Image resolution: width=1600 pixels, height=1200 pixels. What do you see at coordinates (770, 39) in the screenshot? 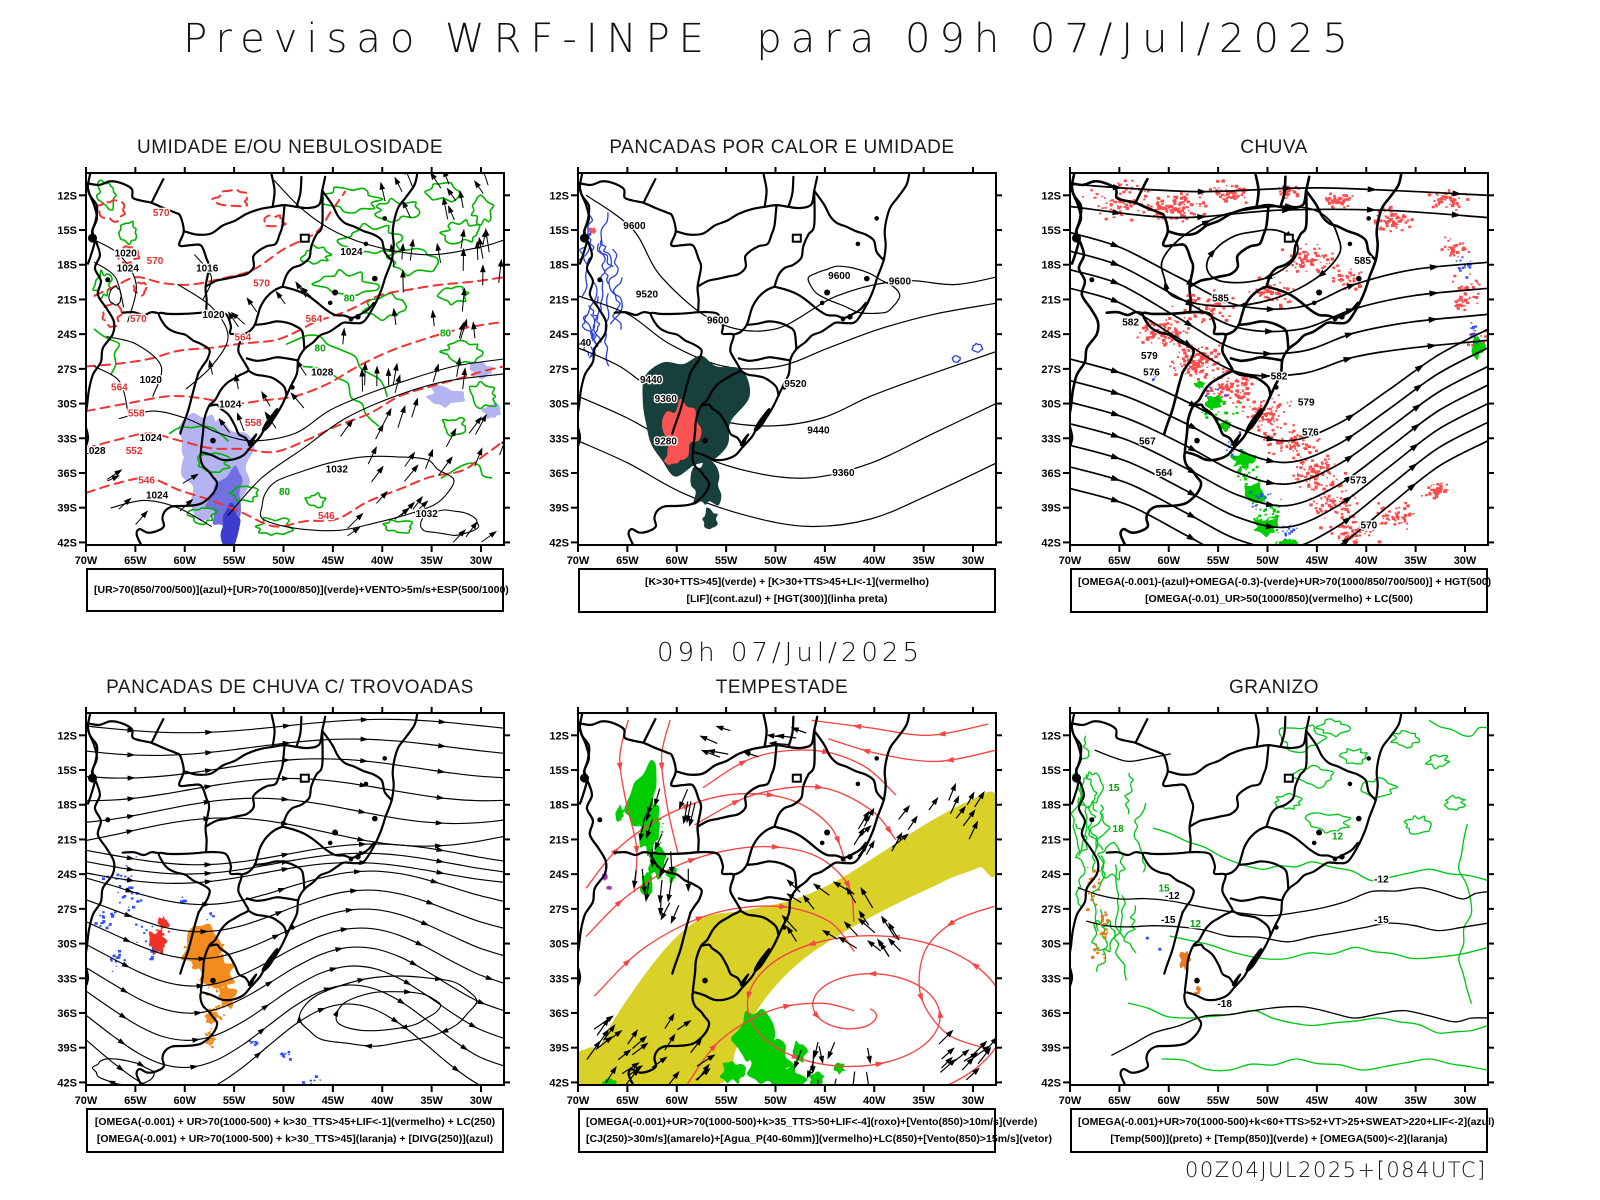
I see `page-title: Previsao WRF-INPE para 09h 07/Jul/2025` at bounding box center [770, 39].